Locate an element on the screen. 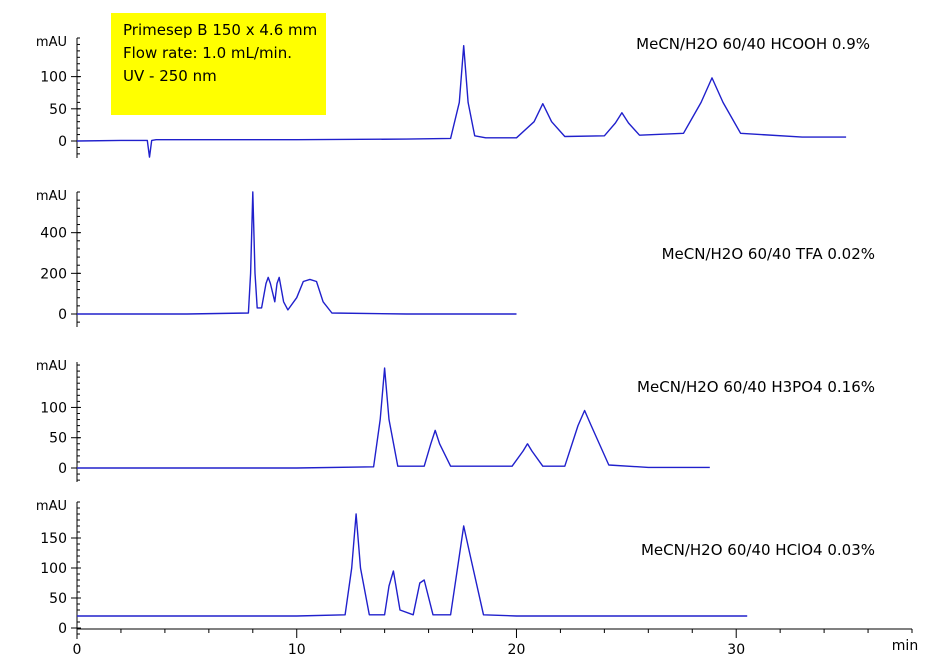 This screenshot has height=664, width=925. mobile-phase-label: MeCN/H2O 60/40 TFA 0.02% is located at coordinates (768, 254).